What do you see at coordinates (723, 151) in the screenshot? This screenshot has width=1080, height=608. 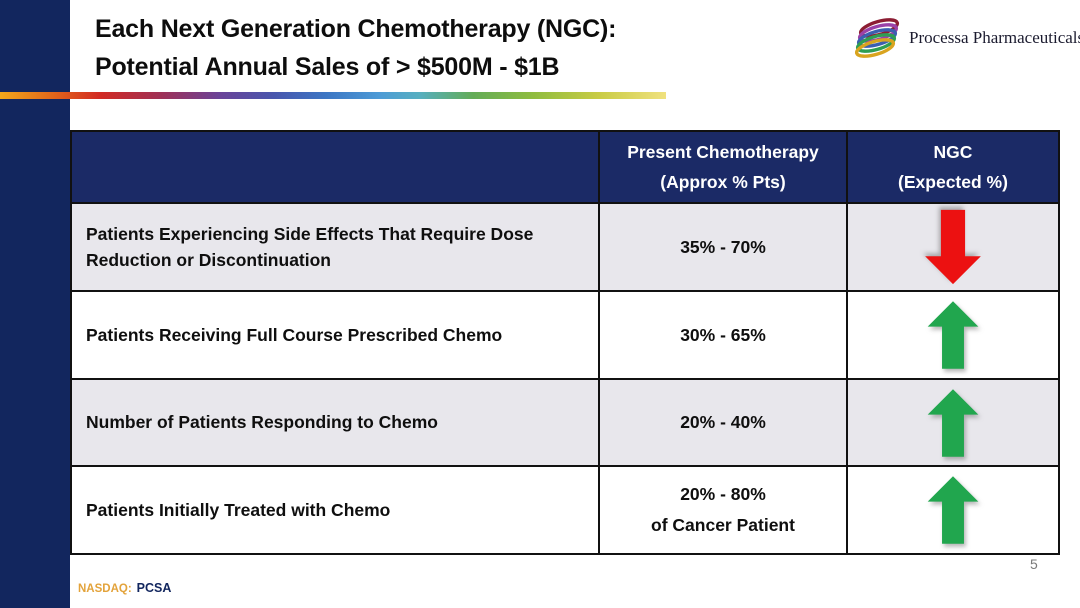 I see `header-present-line1: Present Chemotherapy` at bounding box center [723, 151].